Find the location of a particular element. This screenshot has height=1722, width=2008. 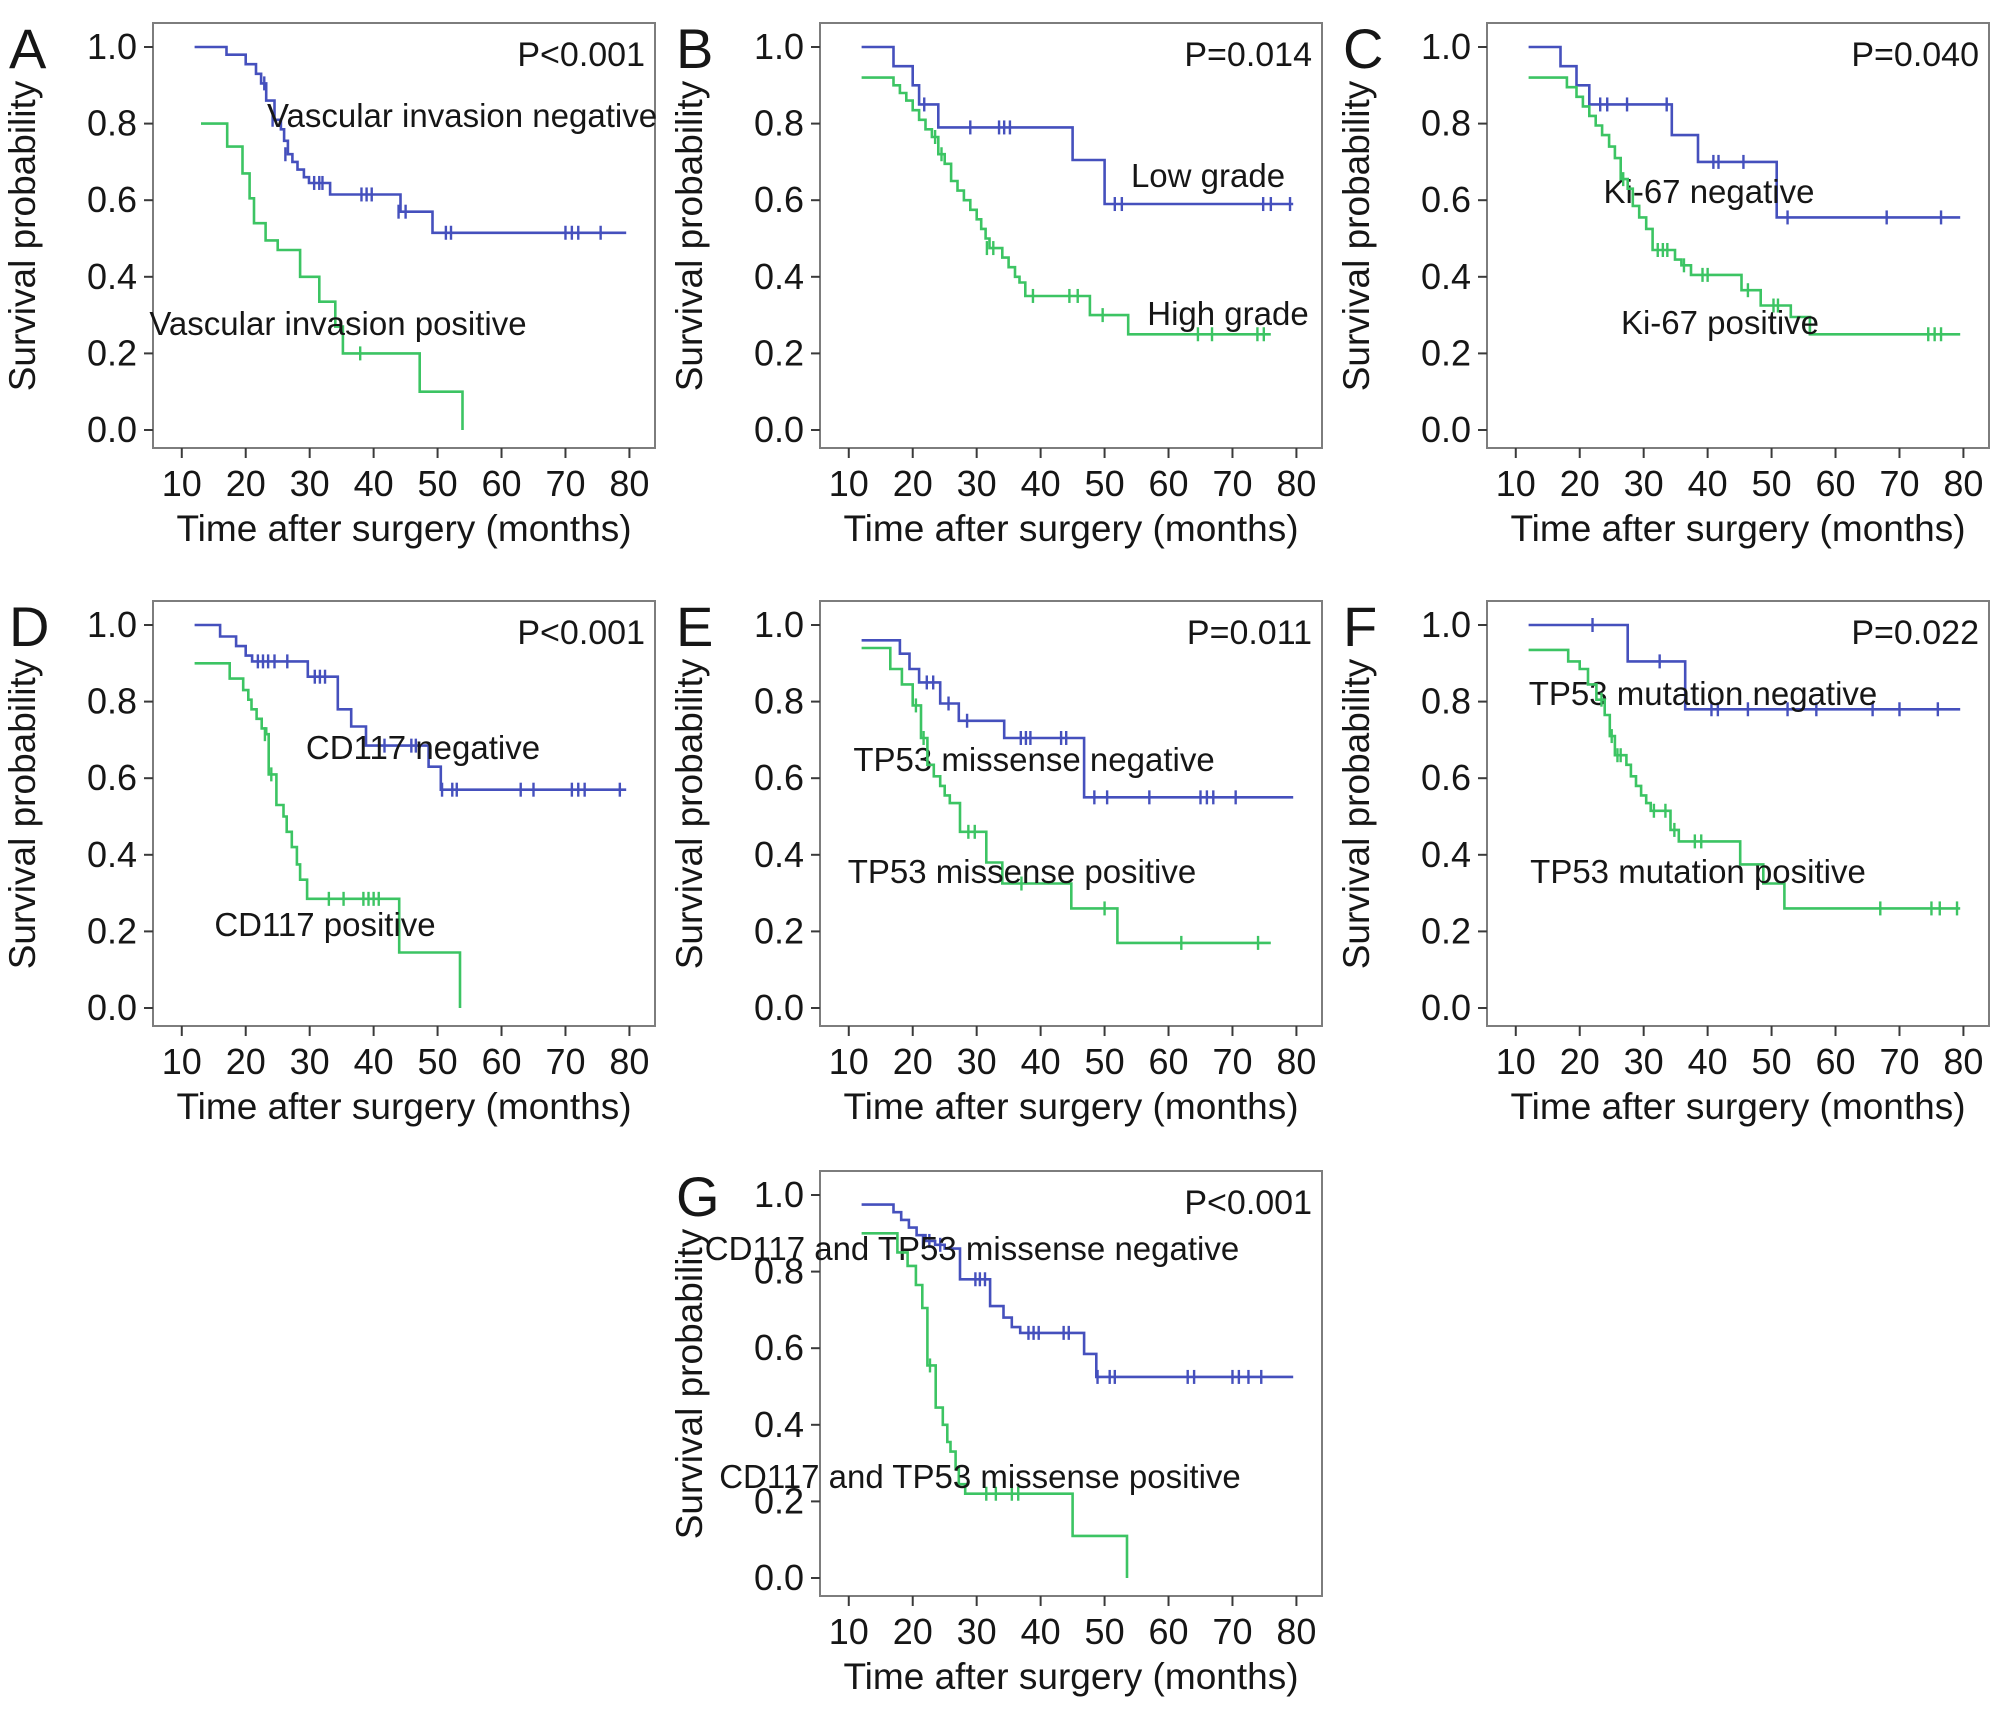

panel-letter-B: B is located at coordinates (694, 48).